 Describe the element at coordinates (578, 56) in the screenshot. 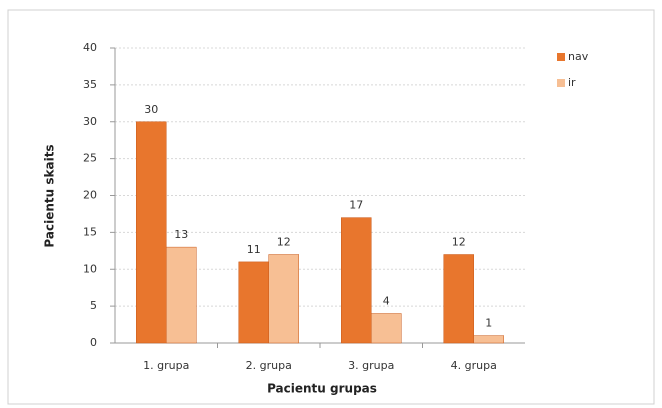

I see `legend-label: nav` at that location.